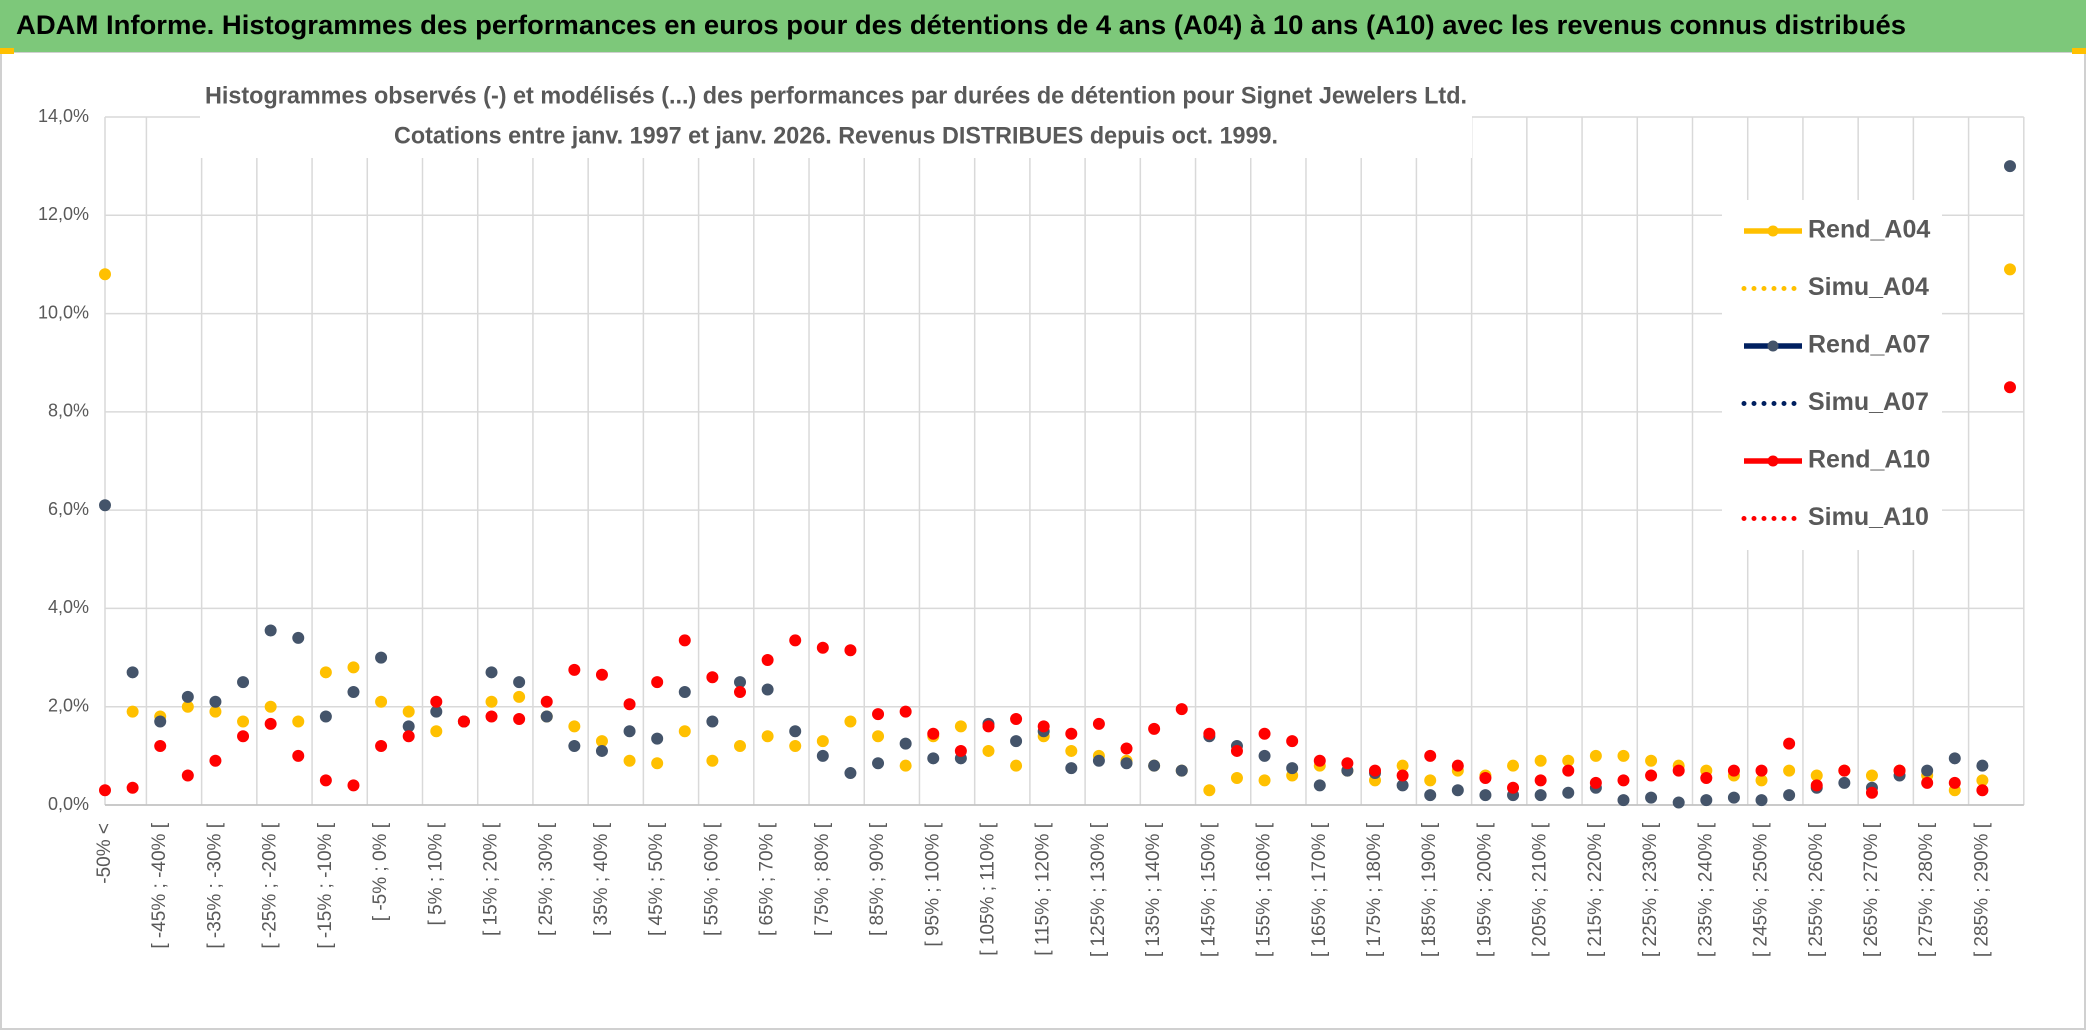  What do you see at coordinates (68, 607) in the screenshot?
I see `y-tick-label: 4,0%` at bounding box center [68, 607].